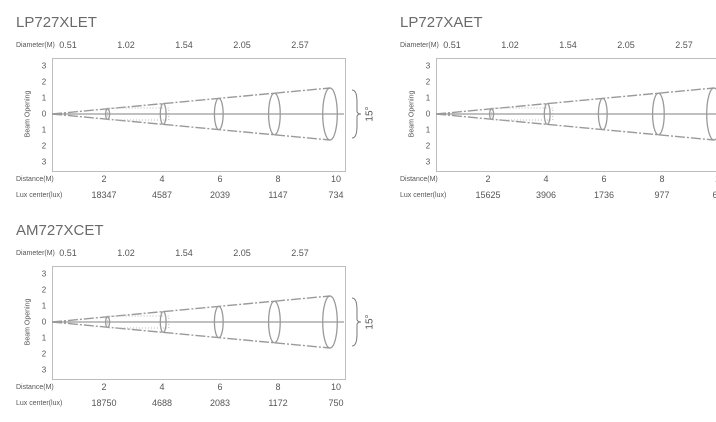 Image resolution: width=716 pixels, height=422 pixels. What do you see at coordinates (162, 195) in the screenshot?
I see `lux-value: 4587` at bounding box center [162, 195].